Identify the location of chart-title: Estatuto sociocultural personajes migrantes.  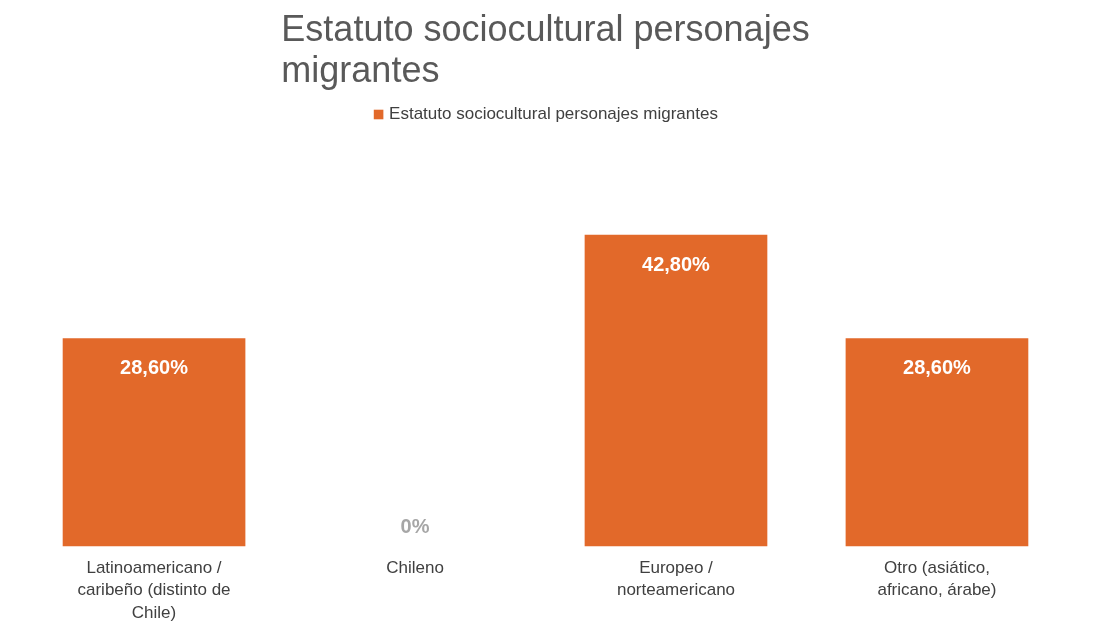
(545, 48).